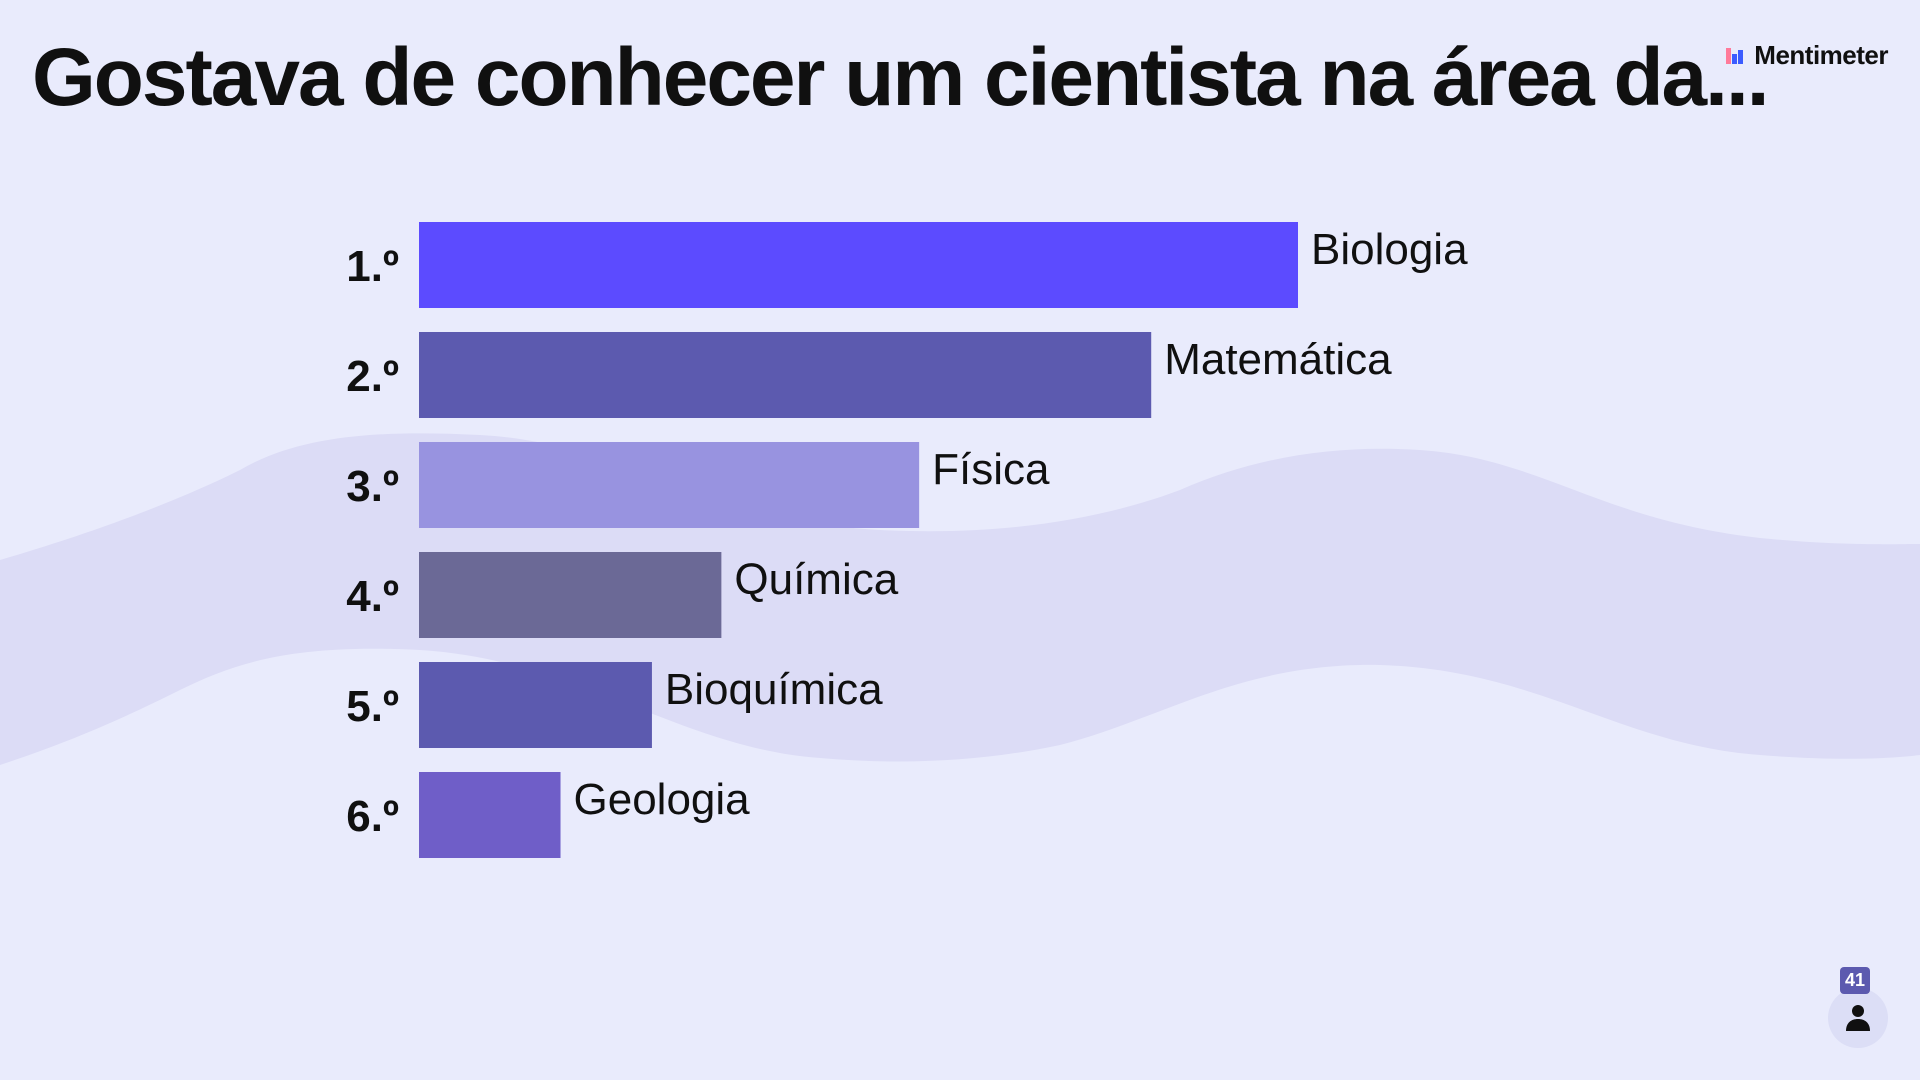  I want to click on rank-label: 6.º, so click(372, 816).